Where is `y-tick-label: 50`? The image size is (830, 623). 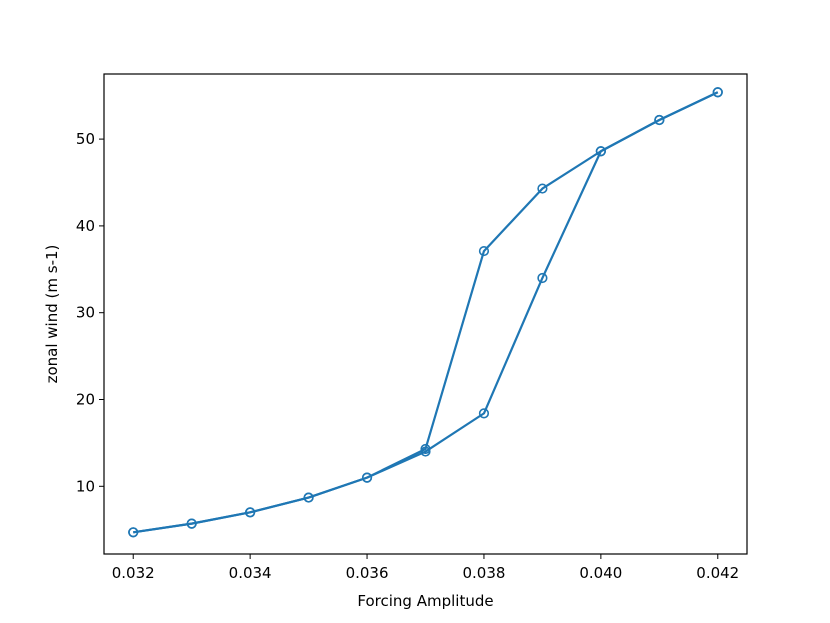 y-tick-label: 50 is located at coordinates (85, 139).